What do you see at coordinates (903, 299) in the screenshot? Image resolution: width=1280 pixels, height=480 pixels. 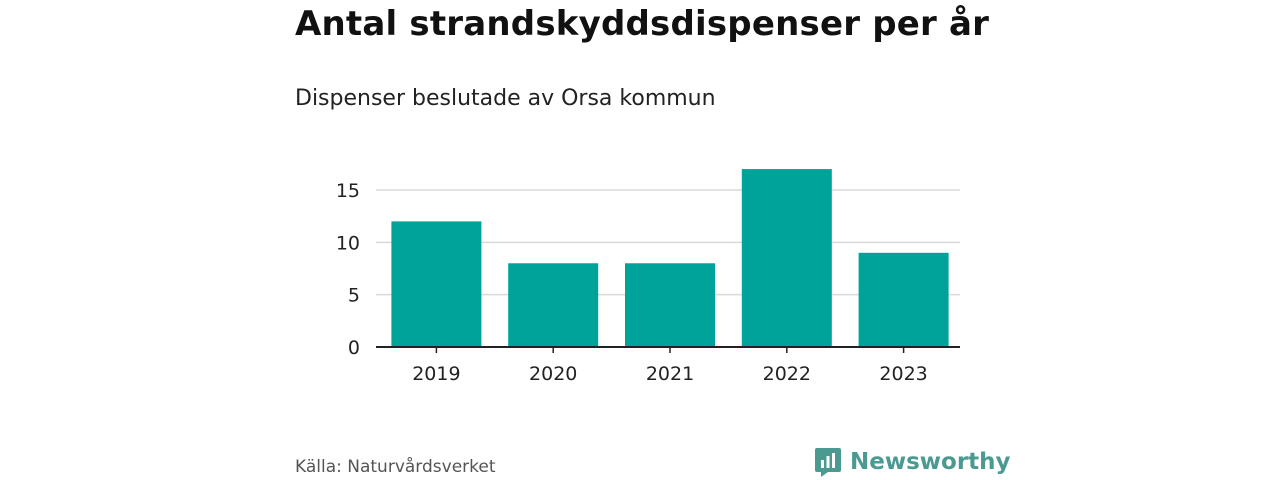 I see `bar-2023` at bounding box center [903, 299].